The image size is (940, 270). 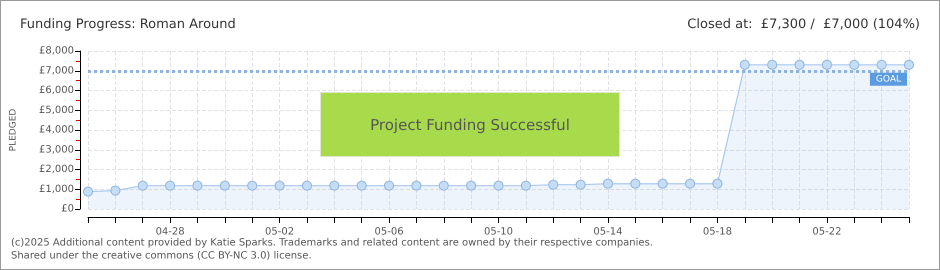 What do you see at coordinates (56, 51) in the screenshot?
I see `y-tick-label: £8,000` at bounding box center [56, 51].